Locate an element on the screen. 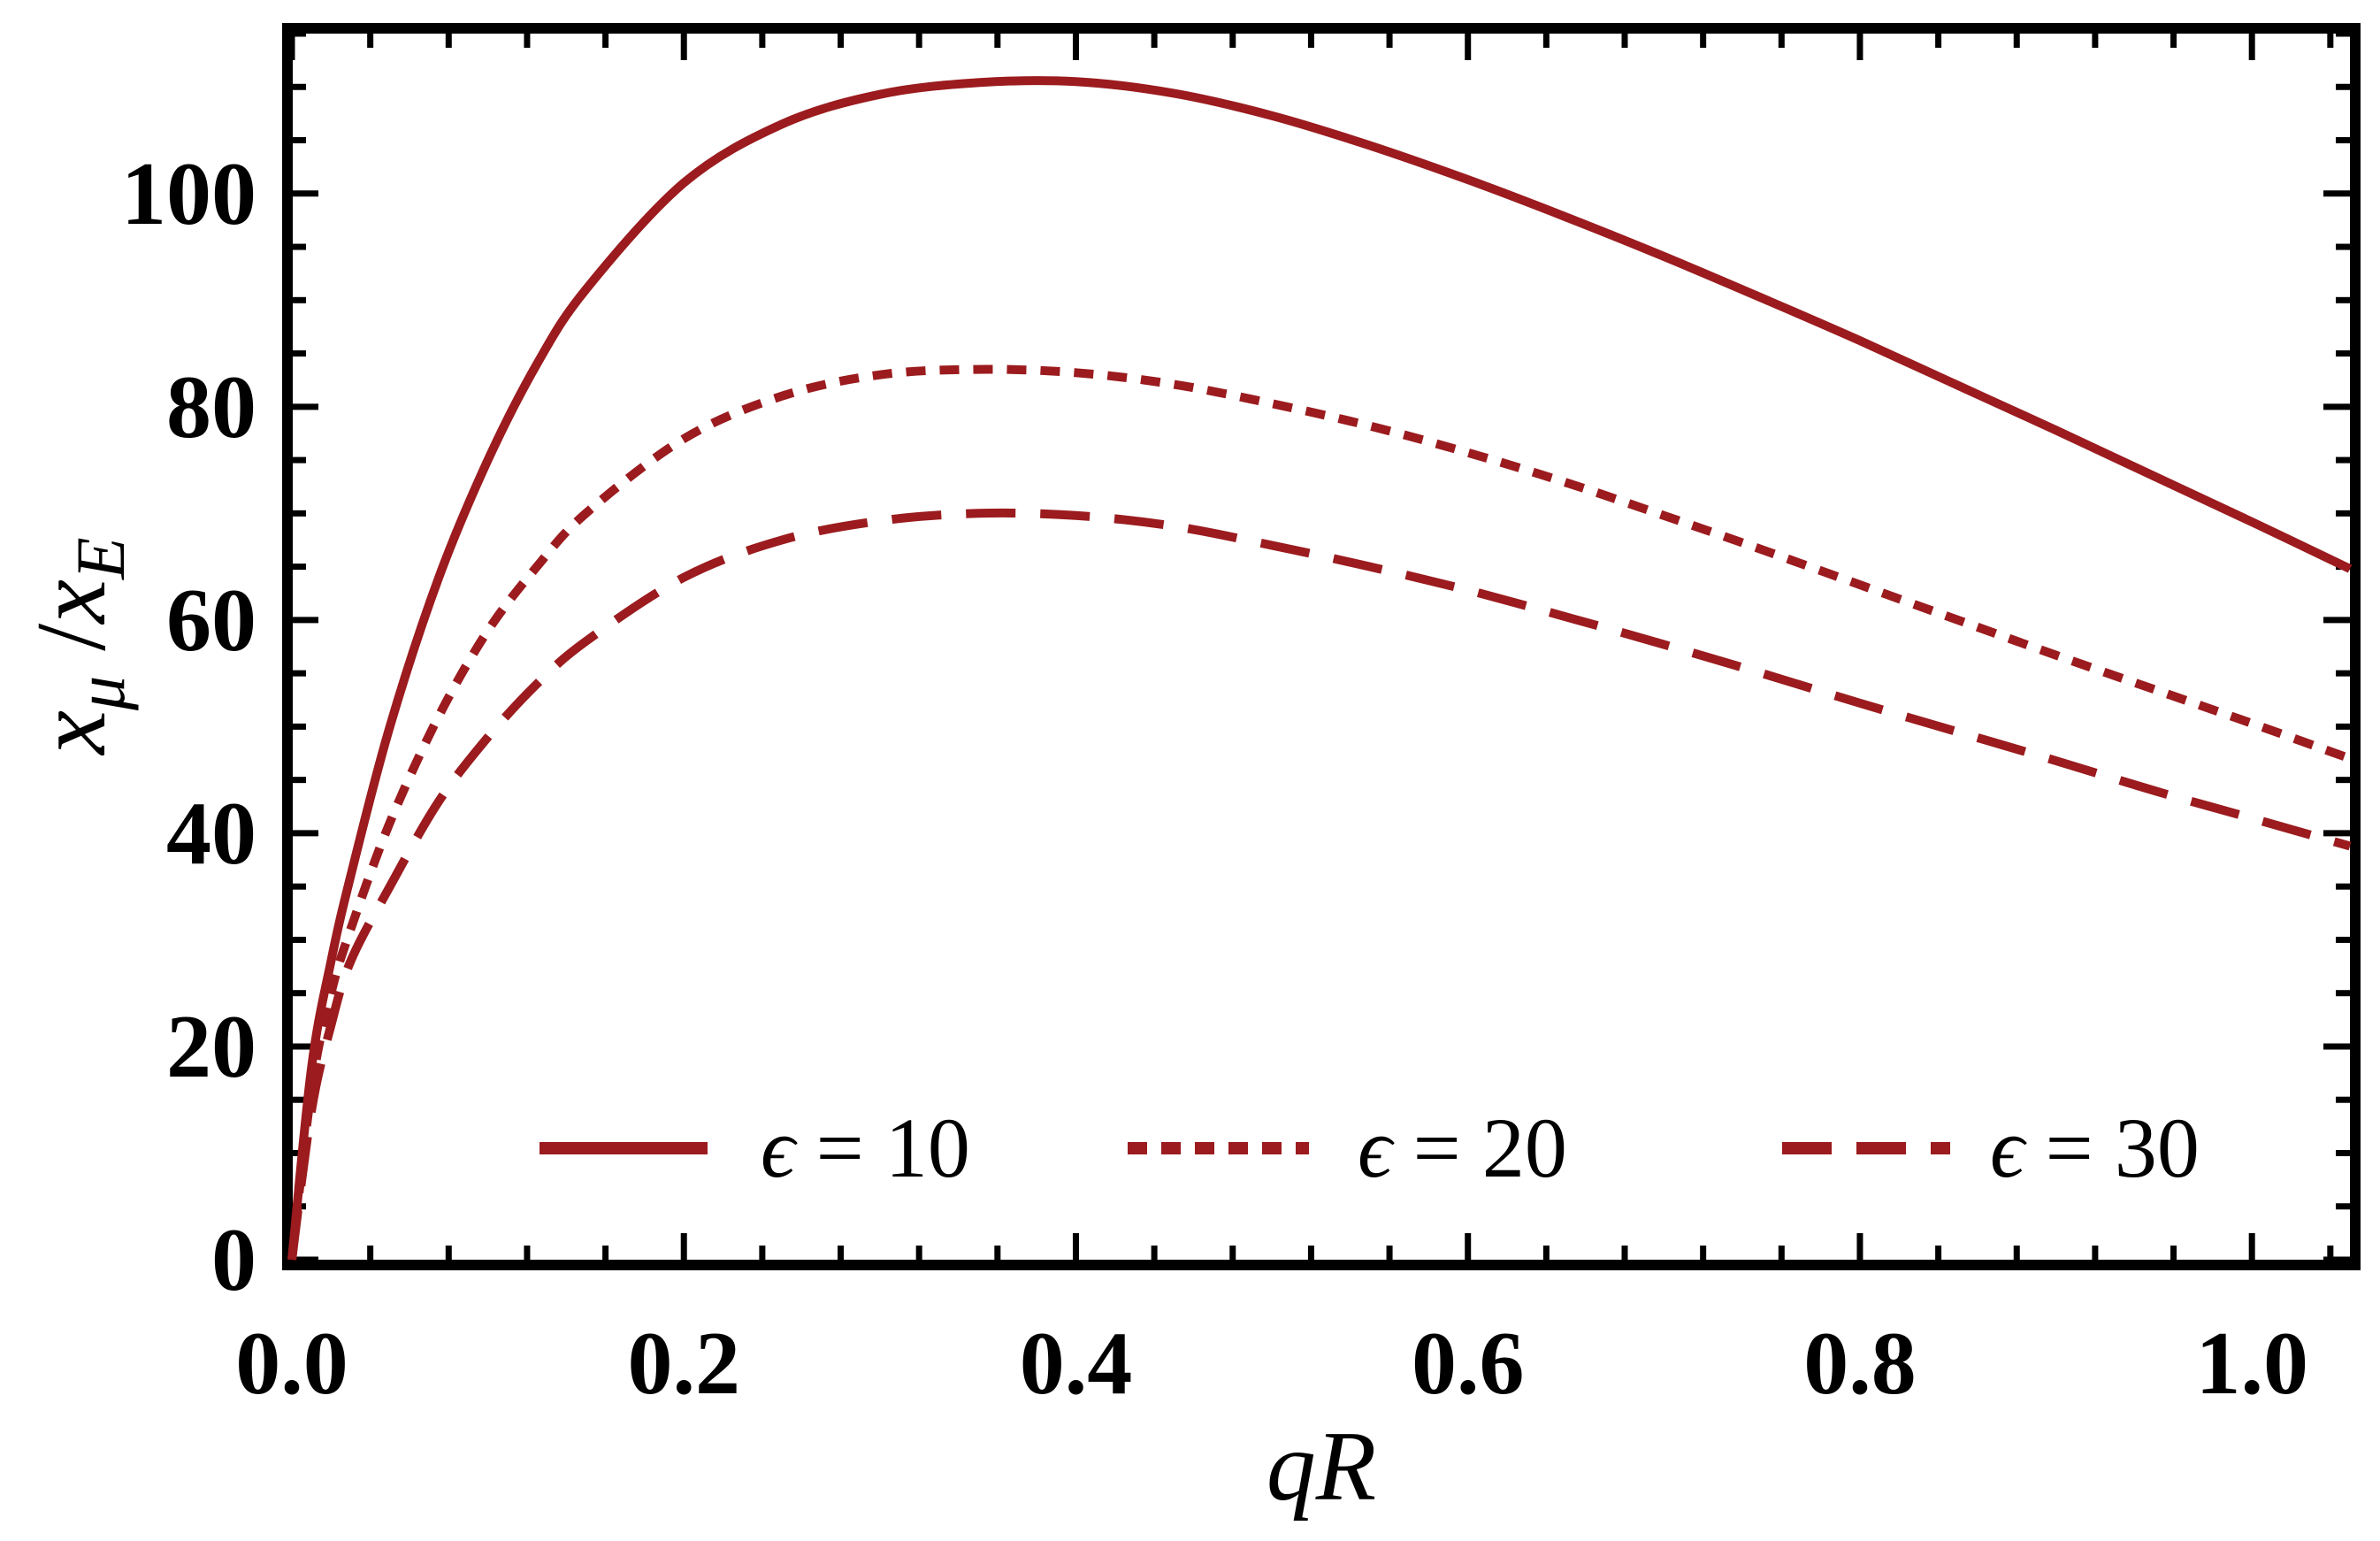 Image resolution: width=2380 pixels, height=1541 pixels. y-label-slash: / is located at coordinates (71, 649).